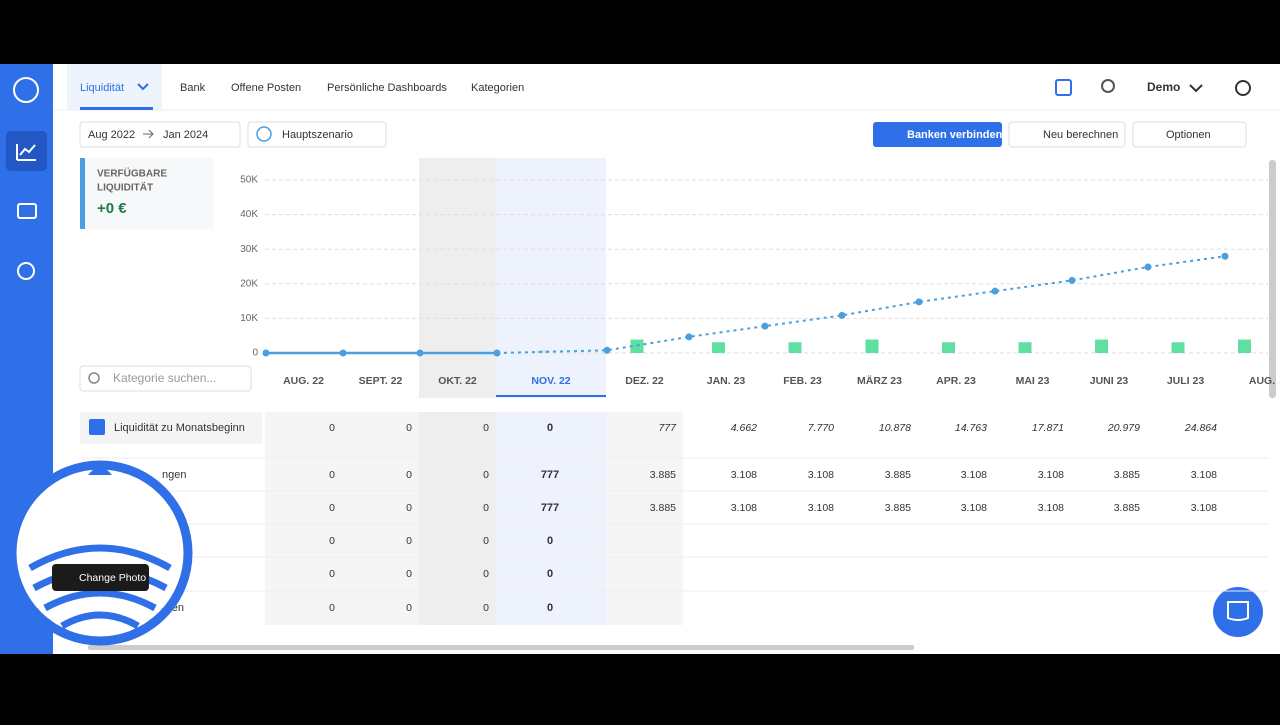 This screenshot has width=1280, height=725. What do you see at coordinates (266, 88) in the screenshot?
I see `nav-tab: Offene Posten` at bounding box center [266, 88].